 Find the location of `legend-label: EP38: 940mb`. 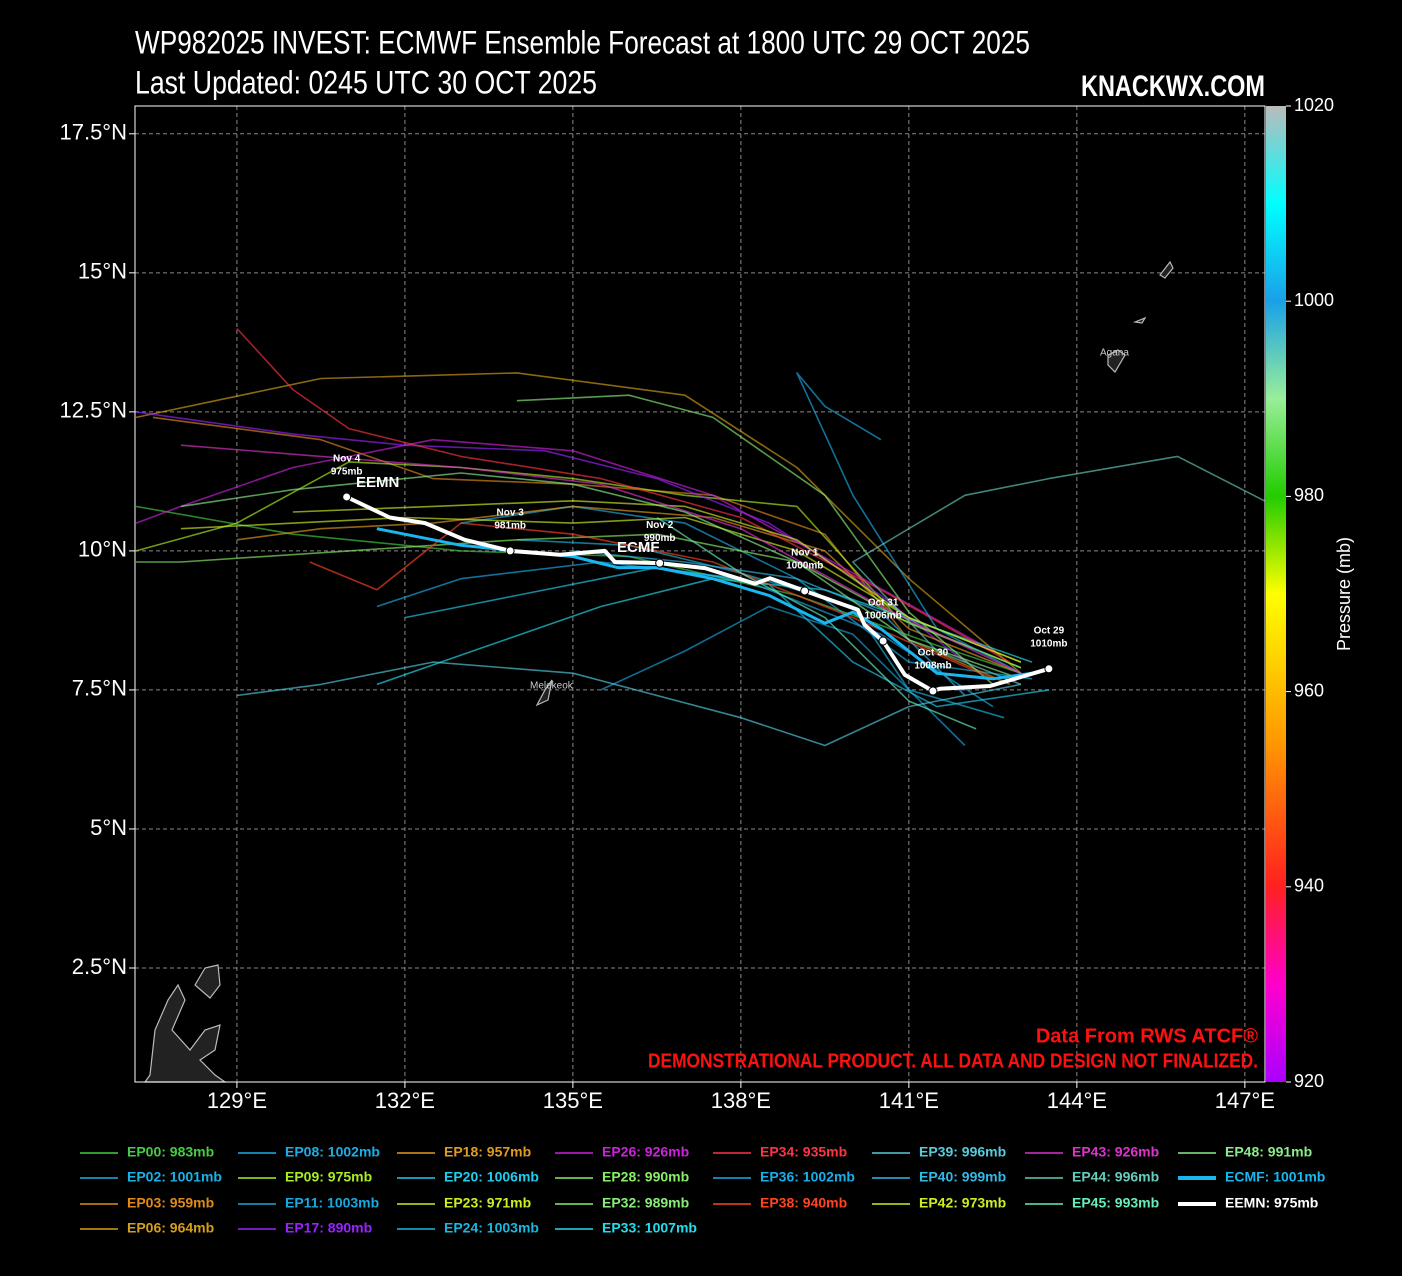

legend-label: EP38: 940mb is located at coordinates (803, 1203).